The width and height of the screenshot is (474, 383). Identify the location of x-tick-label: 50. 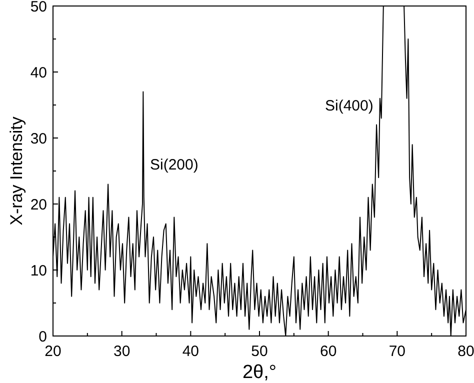
(259, 351).